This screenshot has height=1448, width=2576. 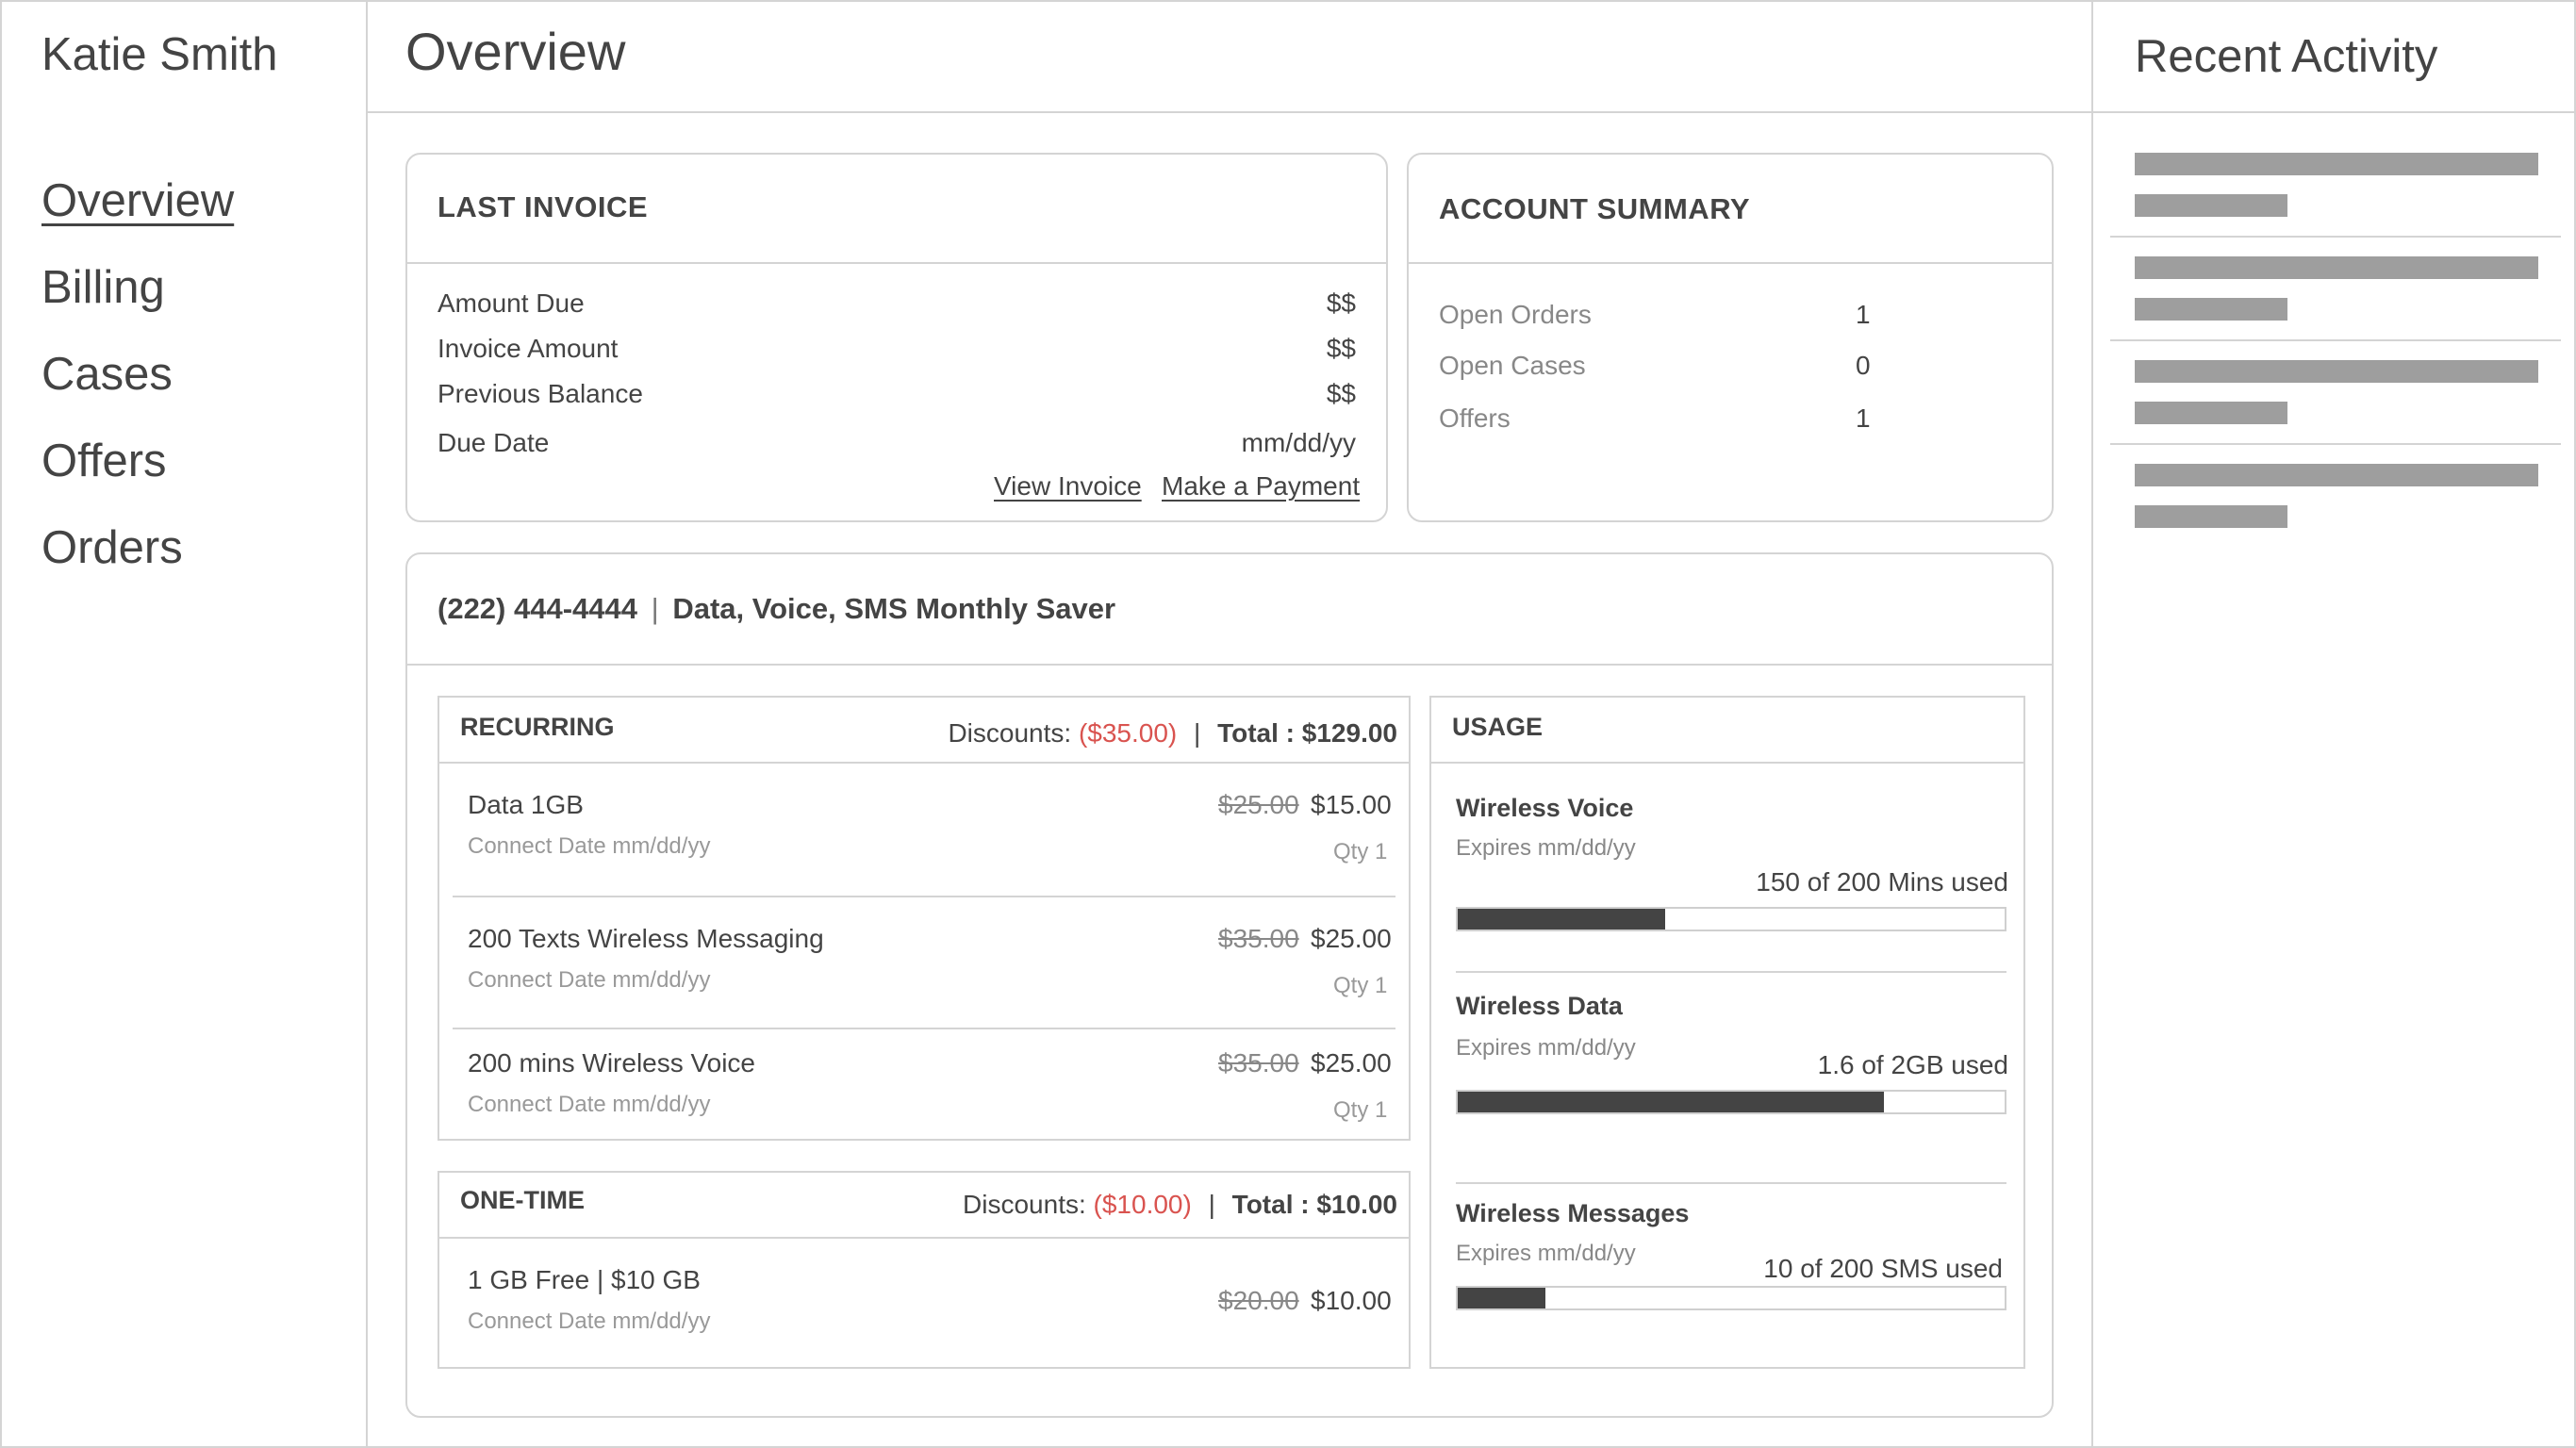 I want to click on usage-amount: 150 of 200 Mins used, so click(x=1882, y=882).